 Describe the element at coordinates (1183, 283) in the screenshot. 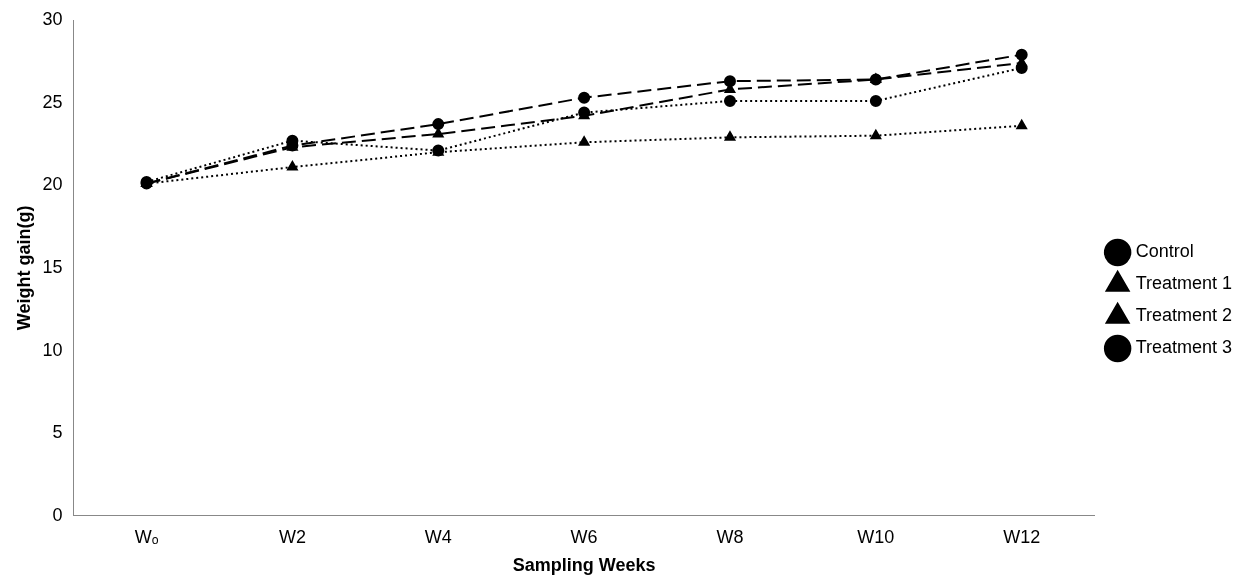

I see `legend-label: Treatment 1` at that location.